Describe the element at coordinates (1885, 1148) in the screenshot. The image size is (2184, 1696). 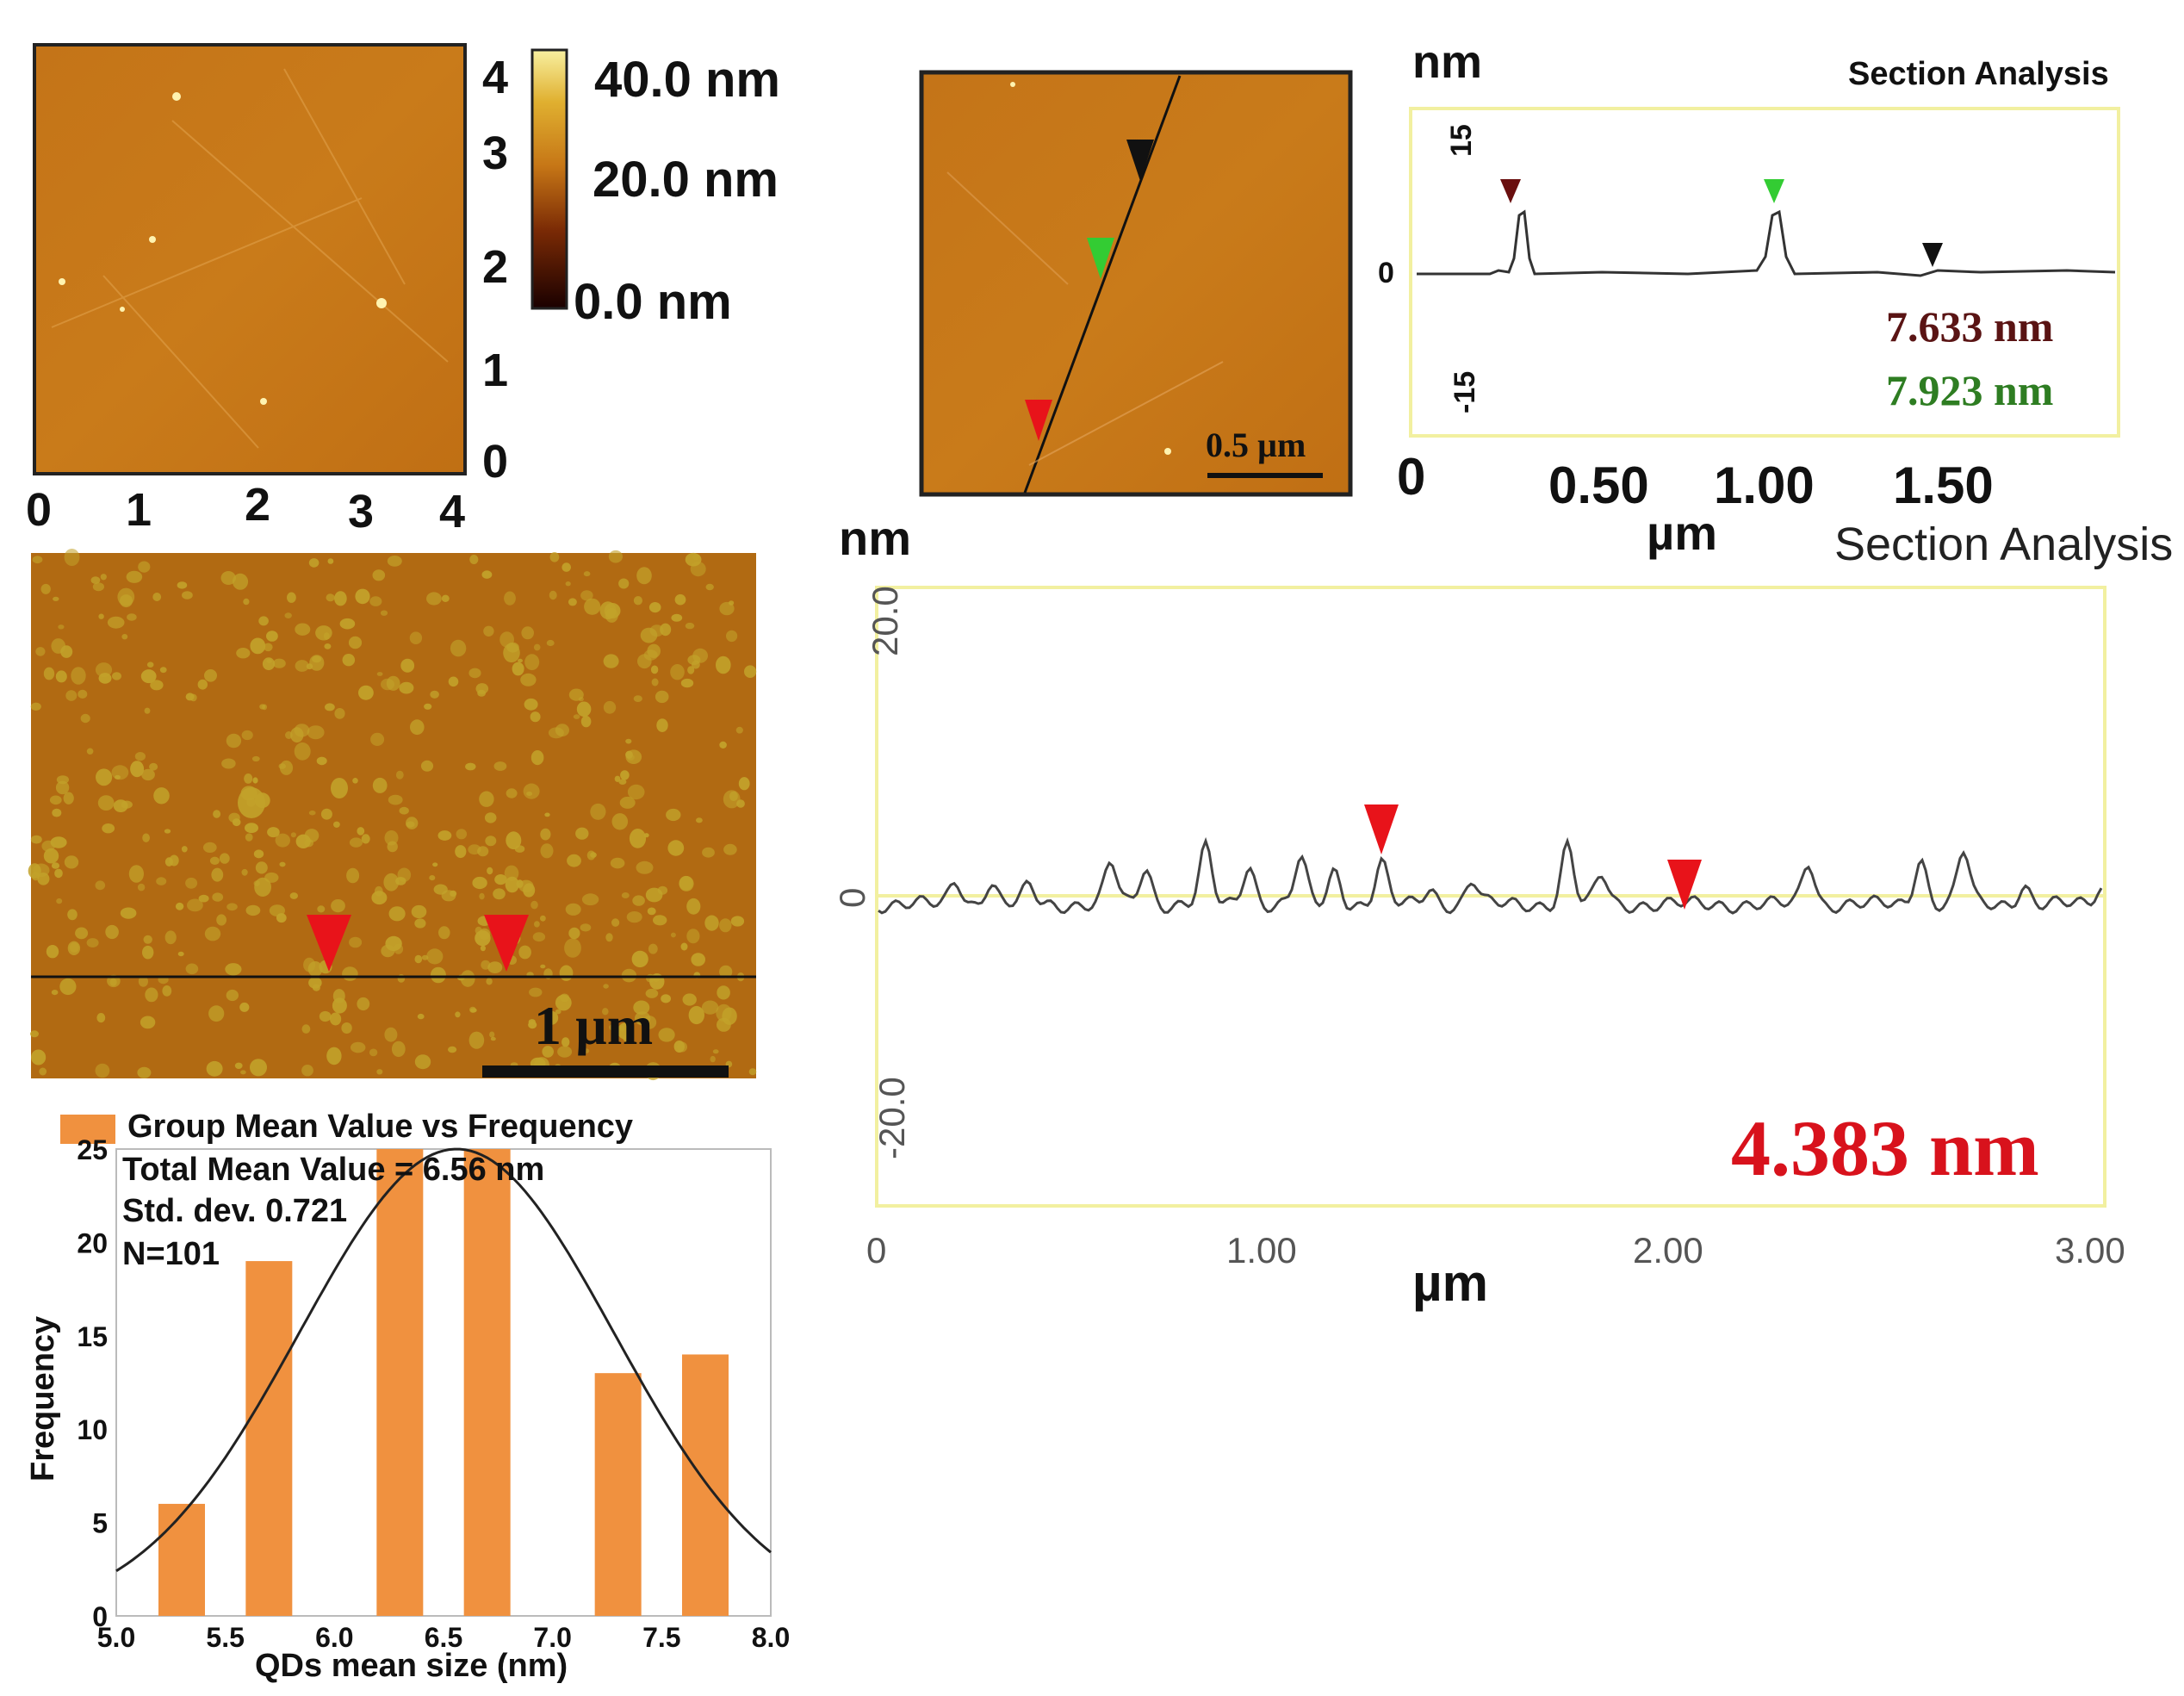
I see `section-large-value: 4.383 nm` at that location.